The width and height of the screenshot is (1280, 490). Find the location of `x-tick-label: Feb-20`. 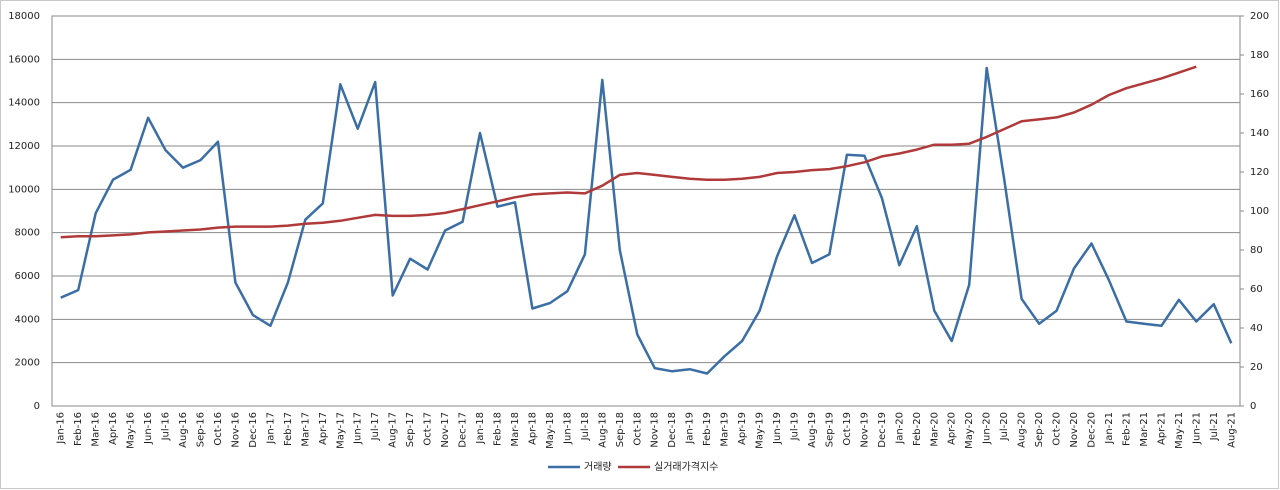

x-tick-label: Feb-20 is located at coordinates (917, 429).